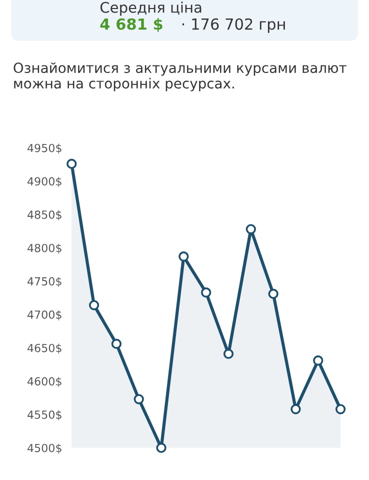 The height and width of the screenshot is (480, 369). What do you see at coordinates (44, 315) in the screenshot?
I see `y-tick-label: 4700$` at bounding box center [44, 315].